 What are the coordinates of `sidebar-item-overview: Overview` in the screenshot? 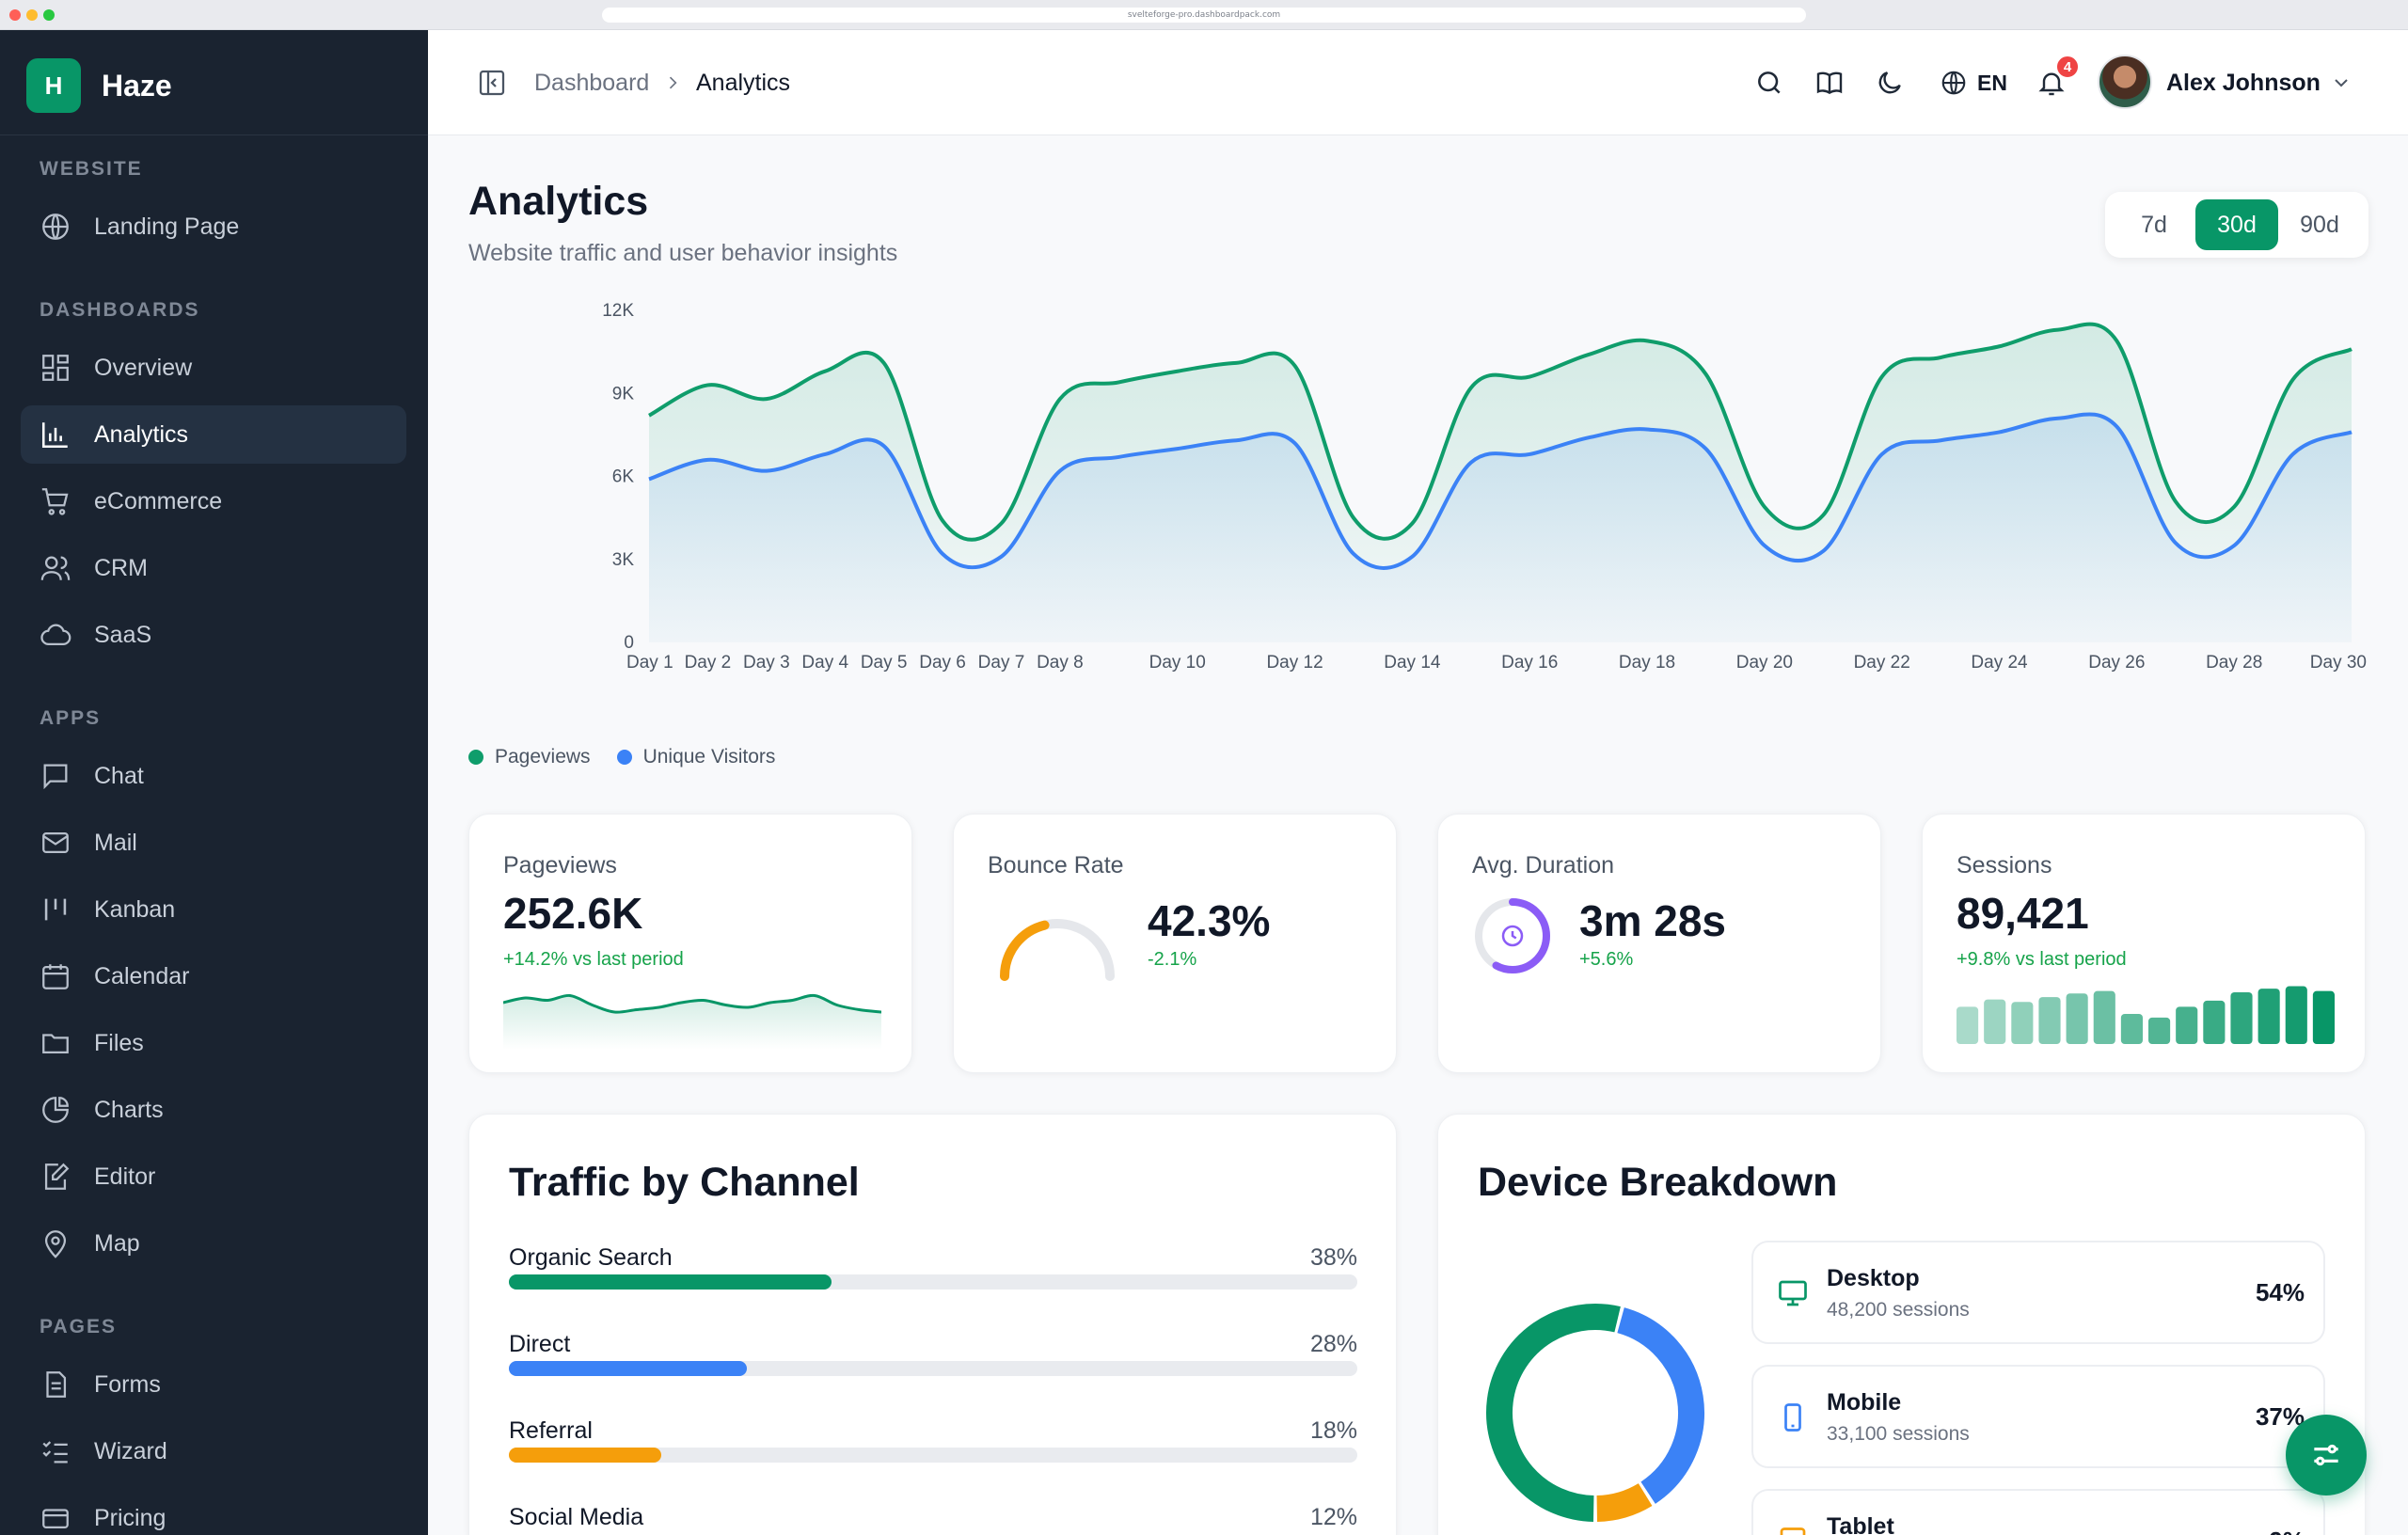 It's located at (214, 368).